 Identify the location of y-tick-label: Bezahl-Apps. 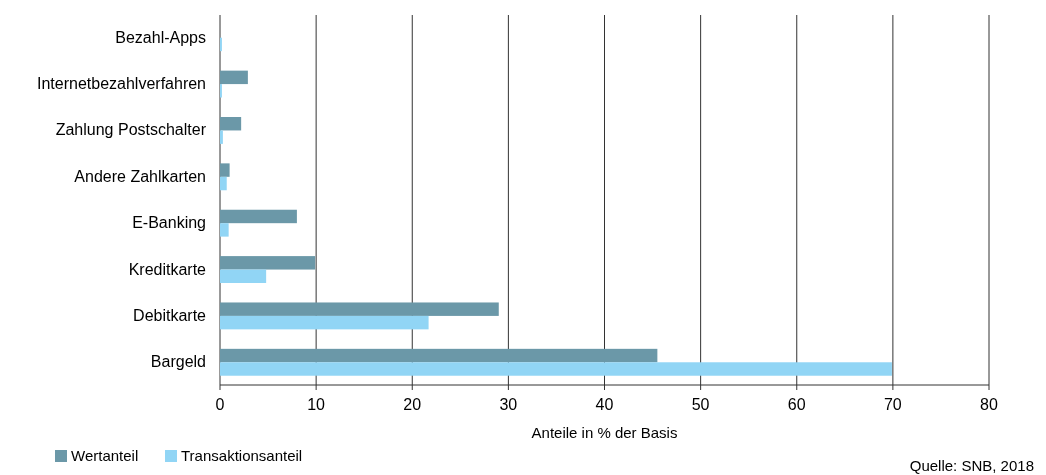
(160, 37).